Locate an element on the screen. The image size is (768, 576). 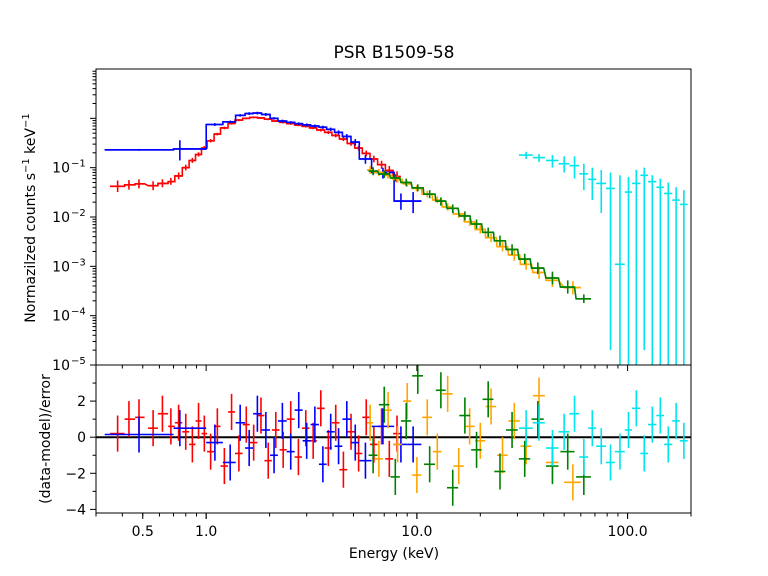
y-axis-label-top: Normazilzed counts s−1 keV−1 is located at coordinates (30, 217).